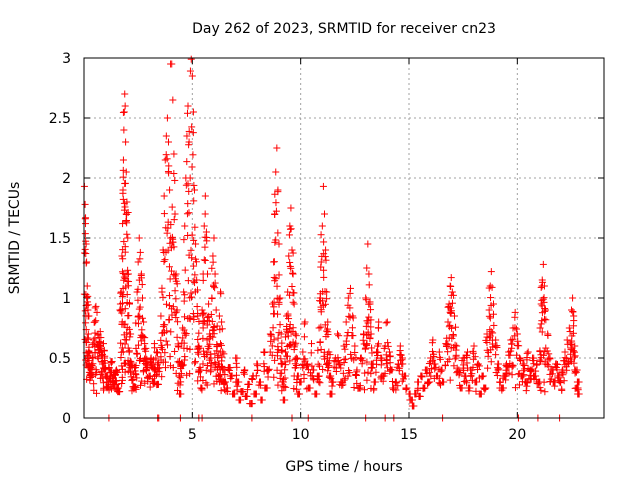  I want to click on y-tick-label: 2.5, so click(60, 119).